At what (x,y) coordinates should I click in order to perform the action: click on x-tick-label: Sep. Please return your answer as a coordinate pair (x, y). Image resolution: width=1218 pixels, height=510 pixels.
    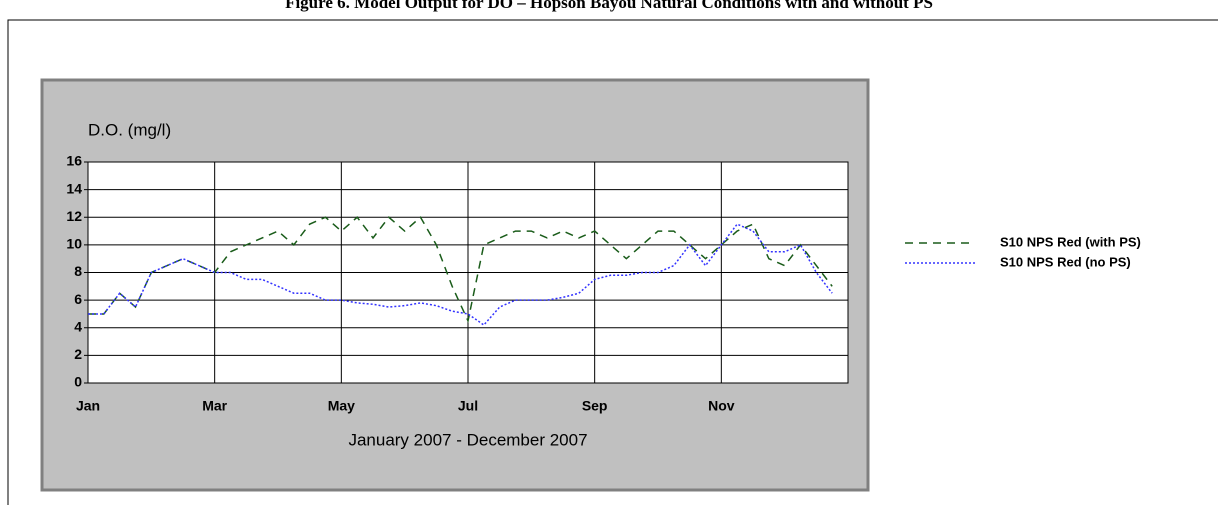
    Looking at the image, I should click on (595, 406).